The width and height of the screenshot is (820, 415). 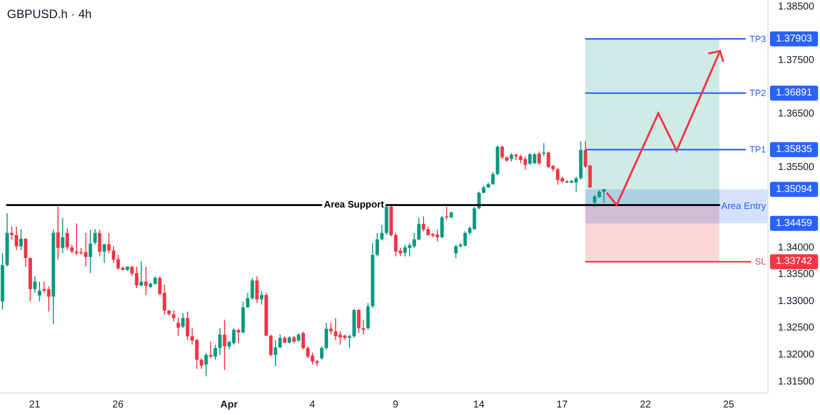 What do you see at coordinates (49, 14) in the screenshot?
I see `text: GBPUSD.h · 4h` at bounding box center [49, 14].